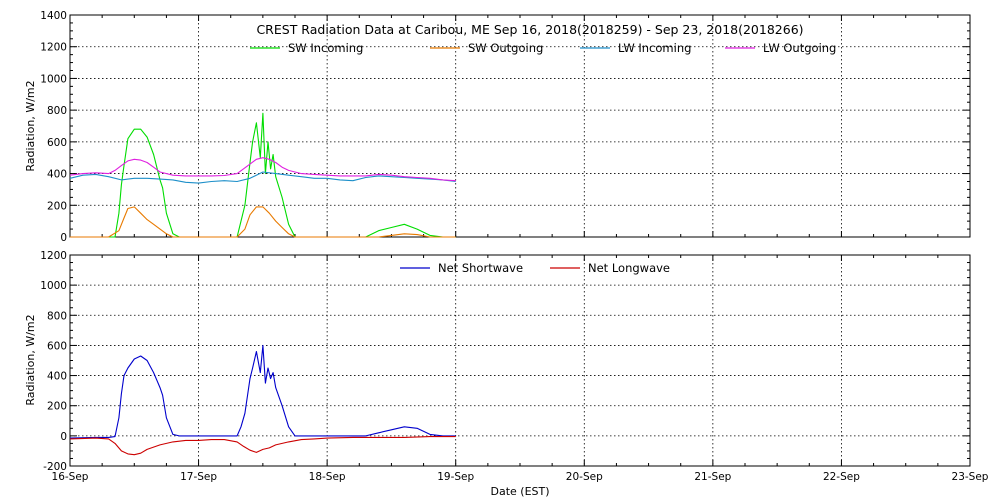 This screenshot has height=500, width=1000. Describe the element at coordinates (327, 477) in the screenshot. I see `x-tick-label: 18-Sep` at that location.